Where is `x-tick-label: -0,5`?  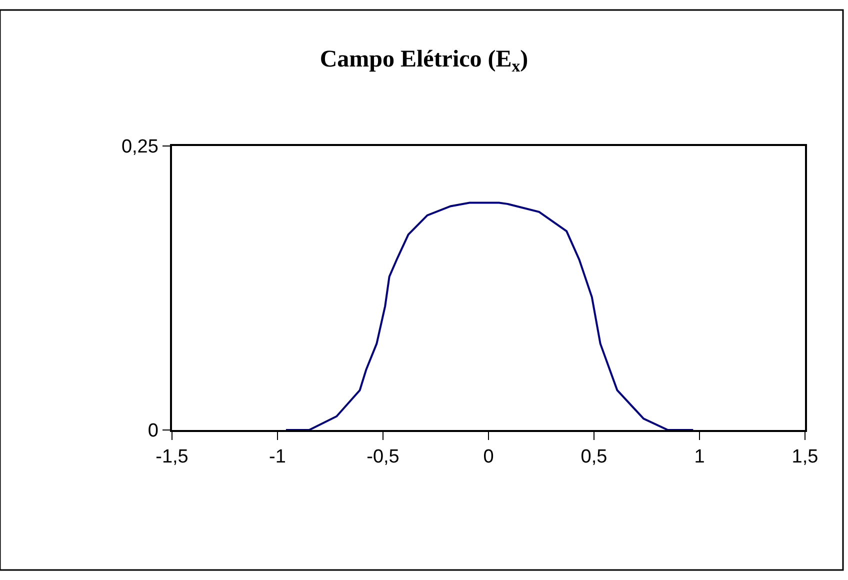
x-tick-label: -0,5 is located at coordinates (383, 457).